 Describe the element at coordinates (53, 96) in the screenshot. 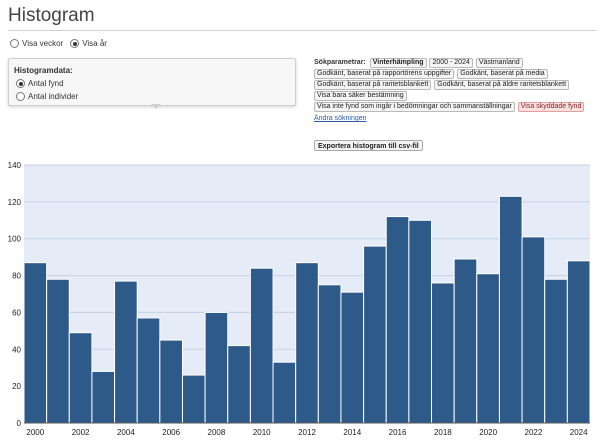

I see `count-individuals-label: Antal individer` at that location.